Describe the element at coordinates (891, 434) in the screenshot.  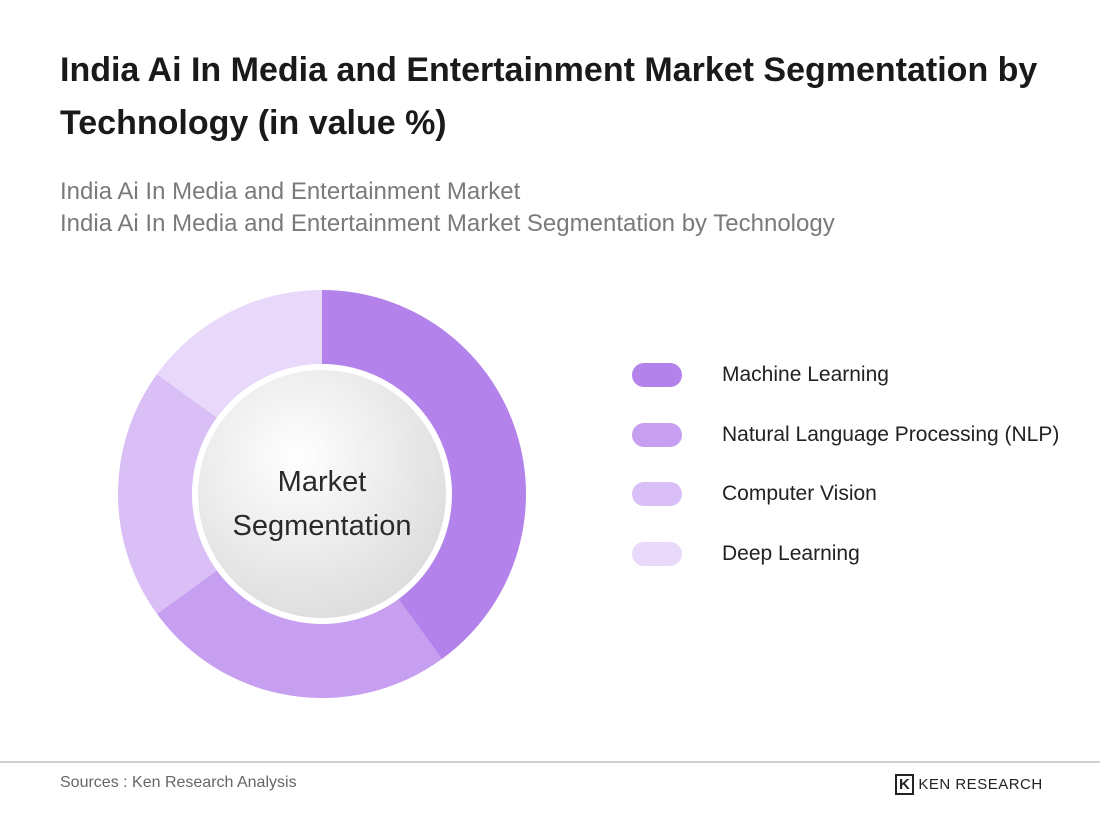
I see `legend-label: Natural Language Processing (NLP)` at that location.